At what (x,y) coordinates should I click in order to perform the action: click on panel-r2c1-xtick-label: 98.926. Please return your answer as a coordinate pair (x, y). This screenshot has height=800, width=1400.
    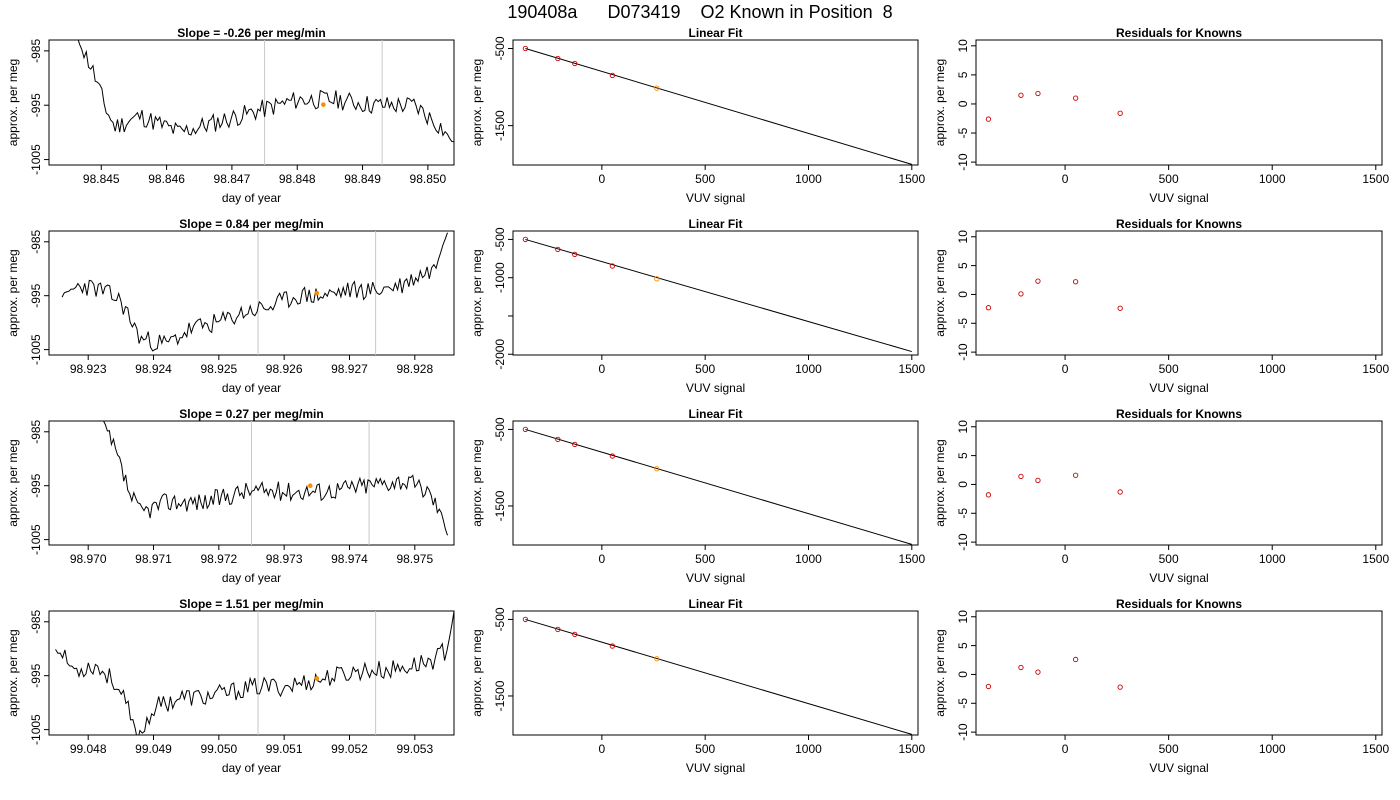
    Looking at the image, I should click on (284, 369).